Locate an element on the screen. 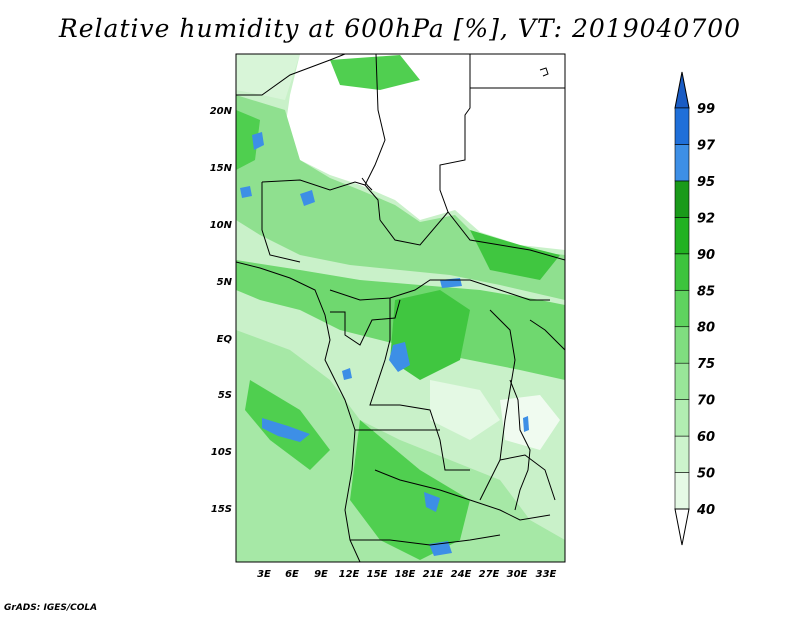 The height and width of the screenshot is (618, 800). colorbar-label: 75 is located at coordinates (706, 364).